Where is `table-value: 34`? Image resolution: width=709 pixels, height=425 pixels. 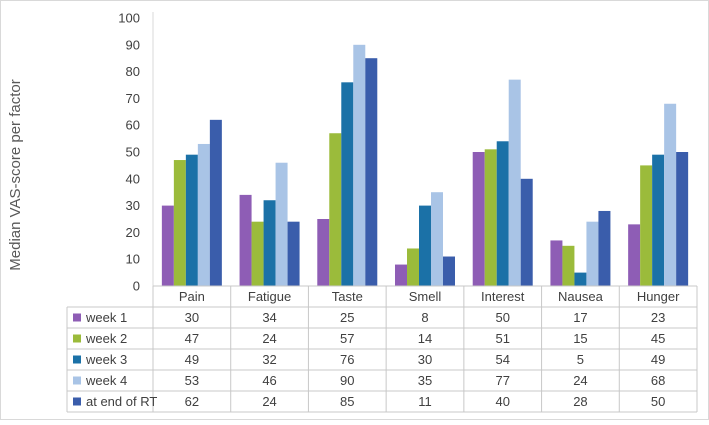 table-value: 34 is located at coordinates (269, 317).